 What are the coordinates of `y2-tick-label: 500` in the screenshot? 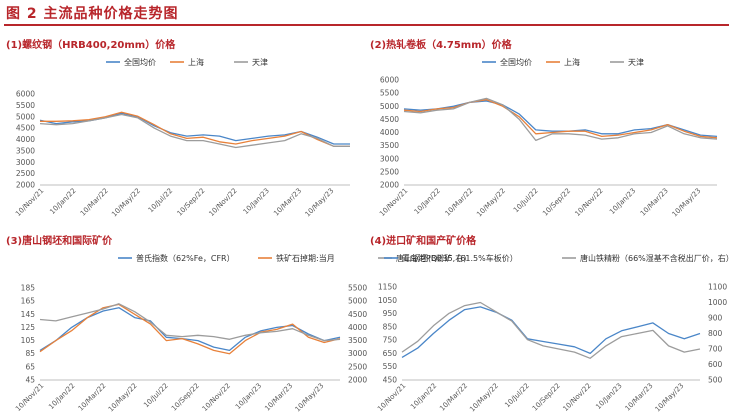 It's located at (715, 380).